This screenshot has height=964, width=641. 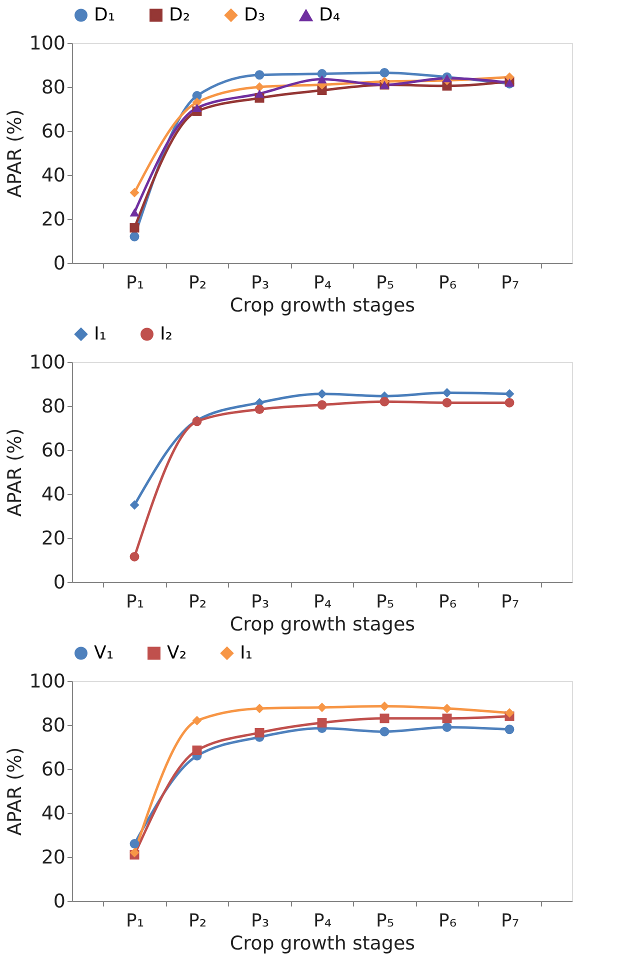 I want to click on legend-label: I₂, so click(x=166, y=333).